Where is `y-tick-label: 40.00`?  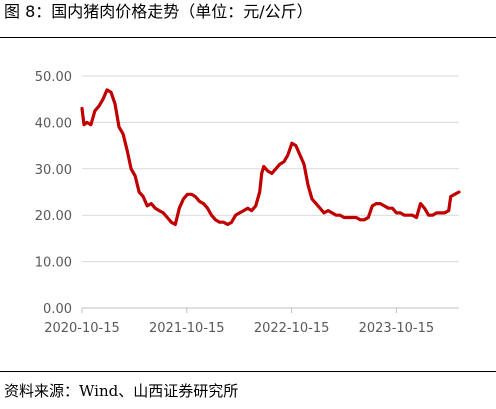 y-tick-label: 40.00 is located at coordinates (53, 123).